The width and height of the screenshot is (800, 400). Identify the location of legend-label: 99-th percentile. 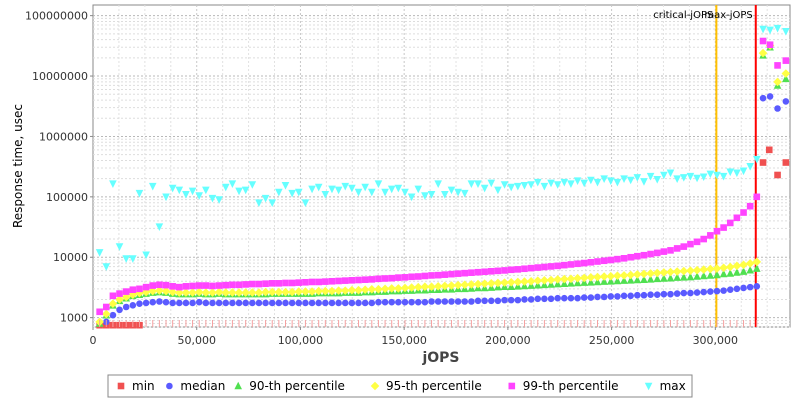
(571, 386).